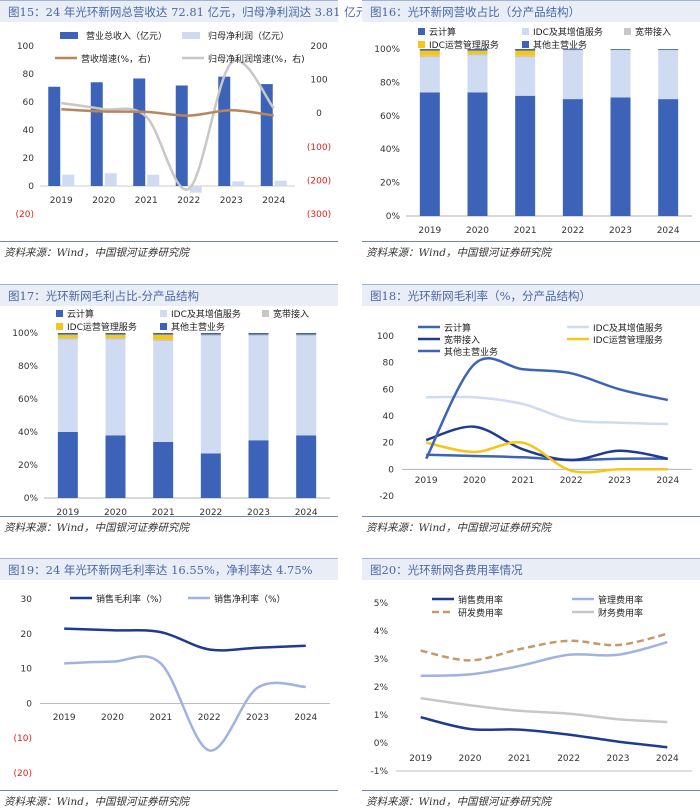 The image size is (700, 809). Describe the element at coordinates (393, 217) in the screenshot. I see `fig16-y-tick: 0%` at that location.